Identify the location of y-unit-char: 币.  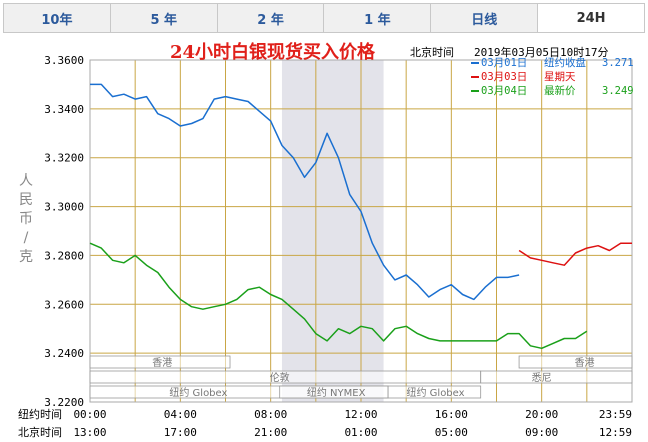
(26, 219).